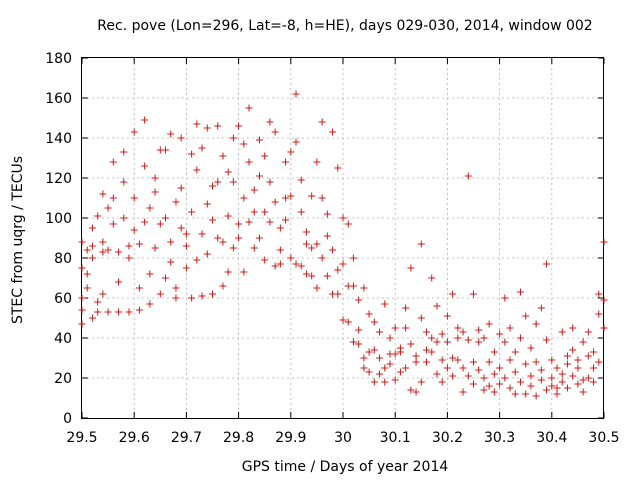  I want to click on x-tick-label: 29.9, so click(290, 438).